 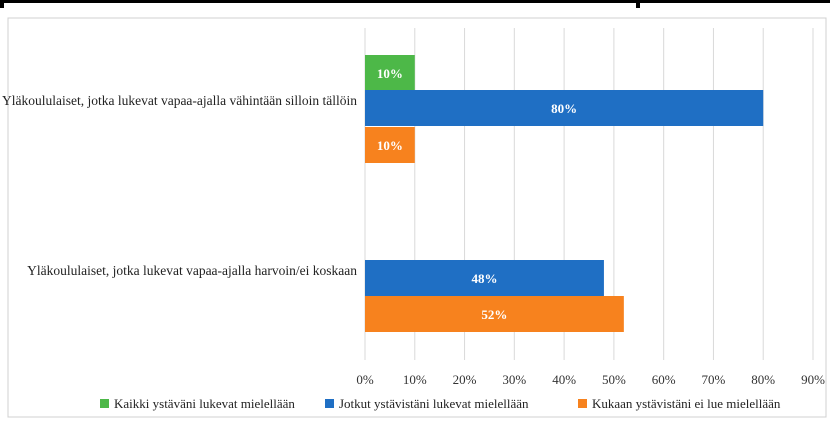 I want to click on x-tick-label: 20%, so click(x=465, y=379).